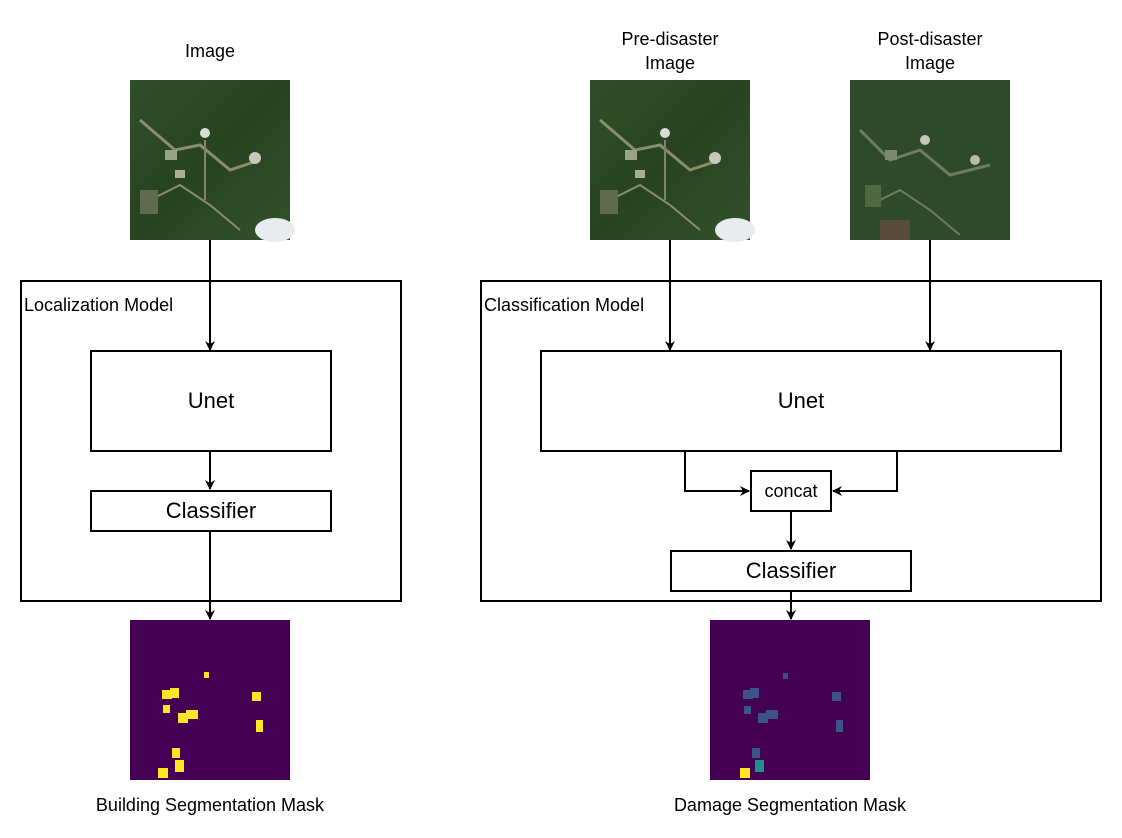  What do you see at coordinates (929, 39) in the screenshot?
I see `post-disaster-label-line1: Post-disaster` at bounding box center [929, 39].